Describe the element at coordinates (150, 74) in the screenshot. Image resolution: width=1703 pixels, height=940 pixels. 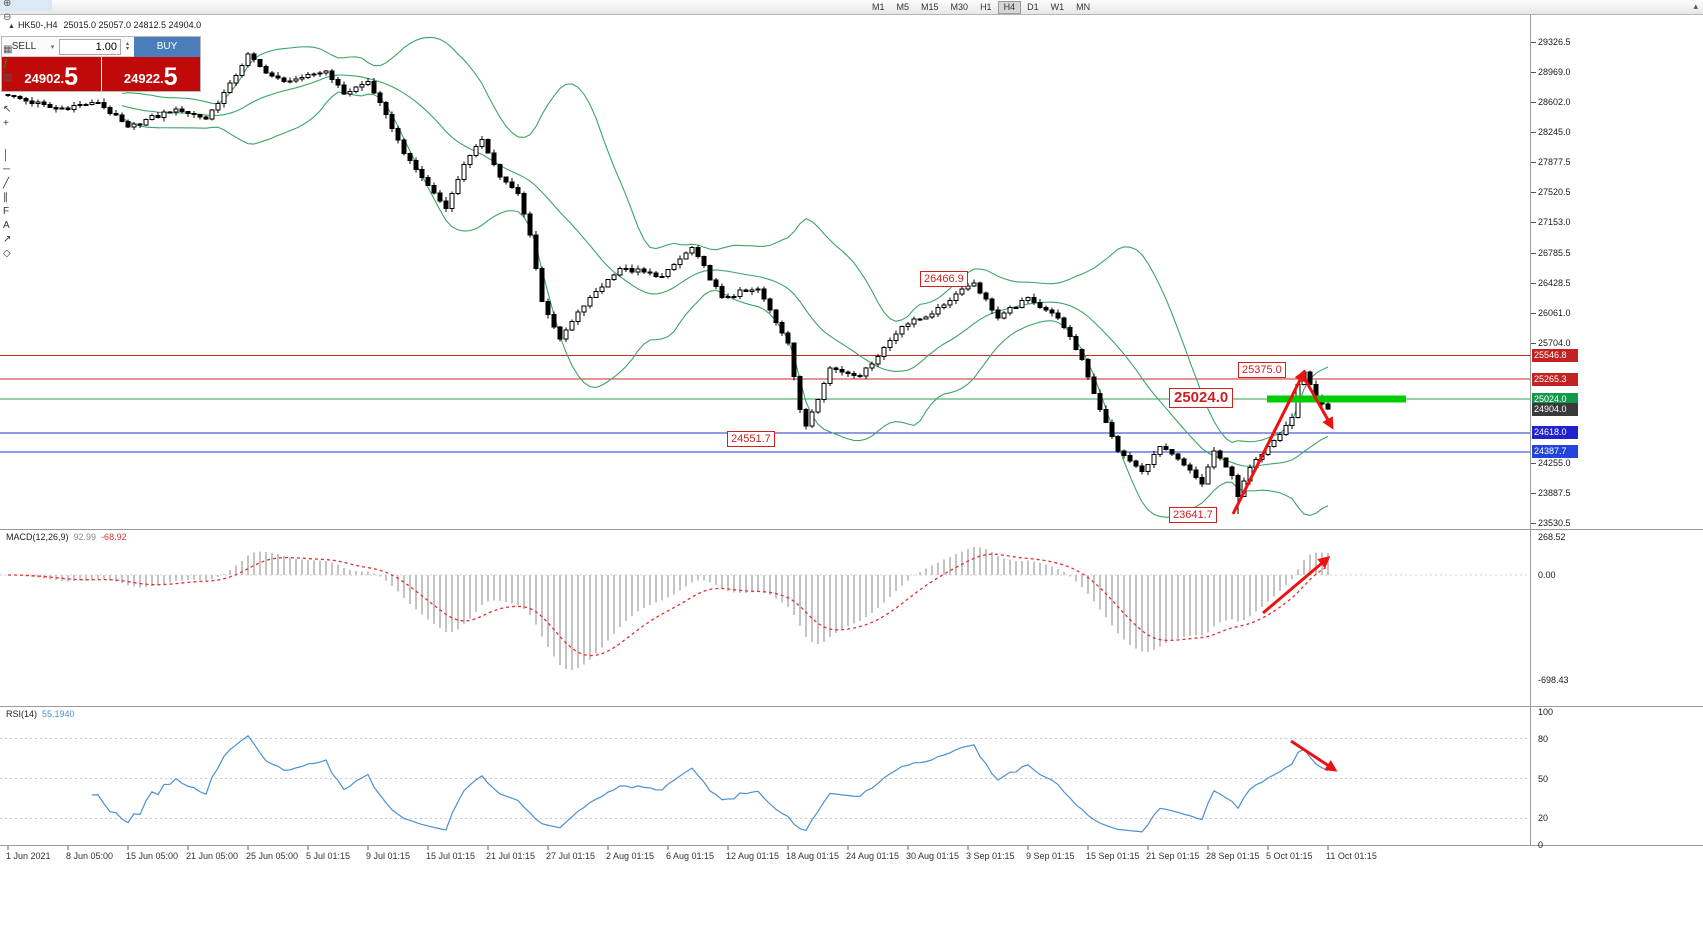
I see `buy-price-button: 24922. 5` at that location.